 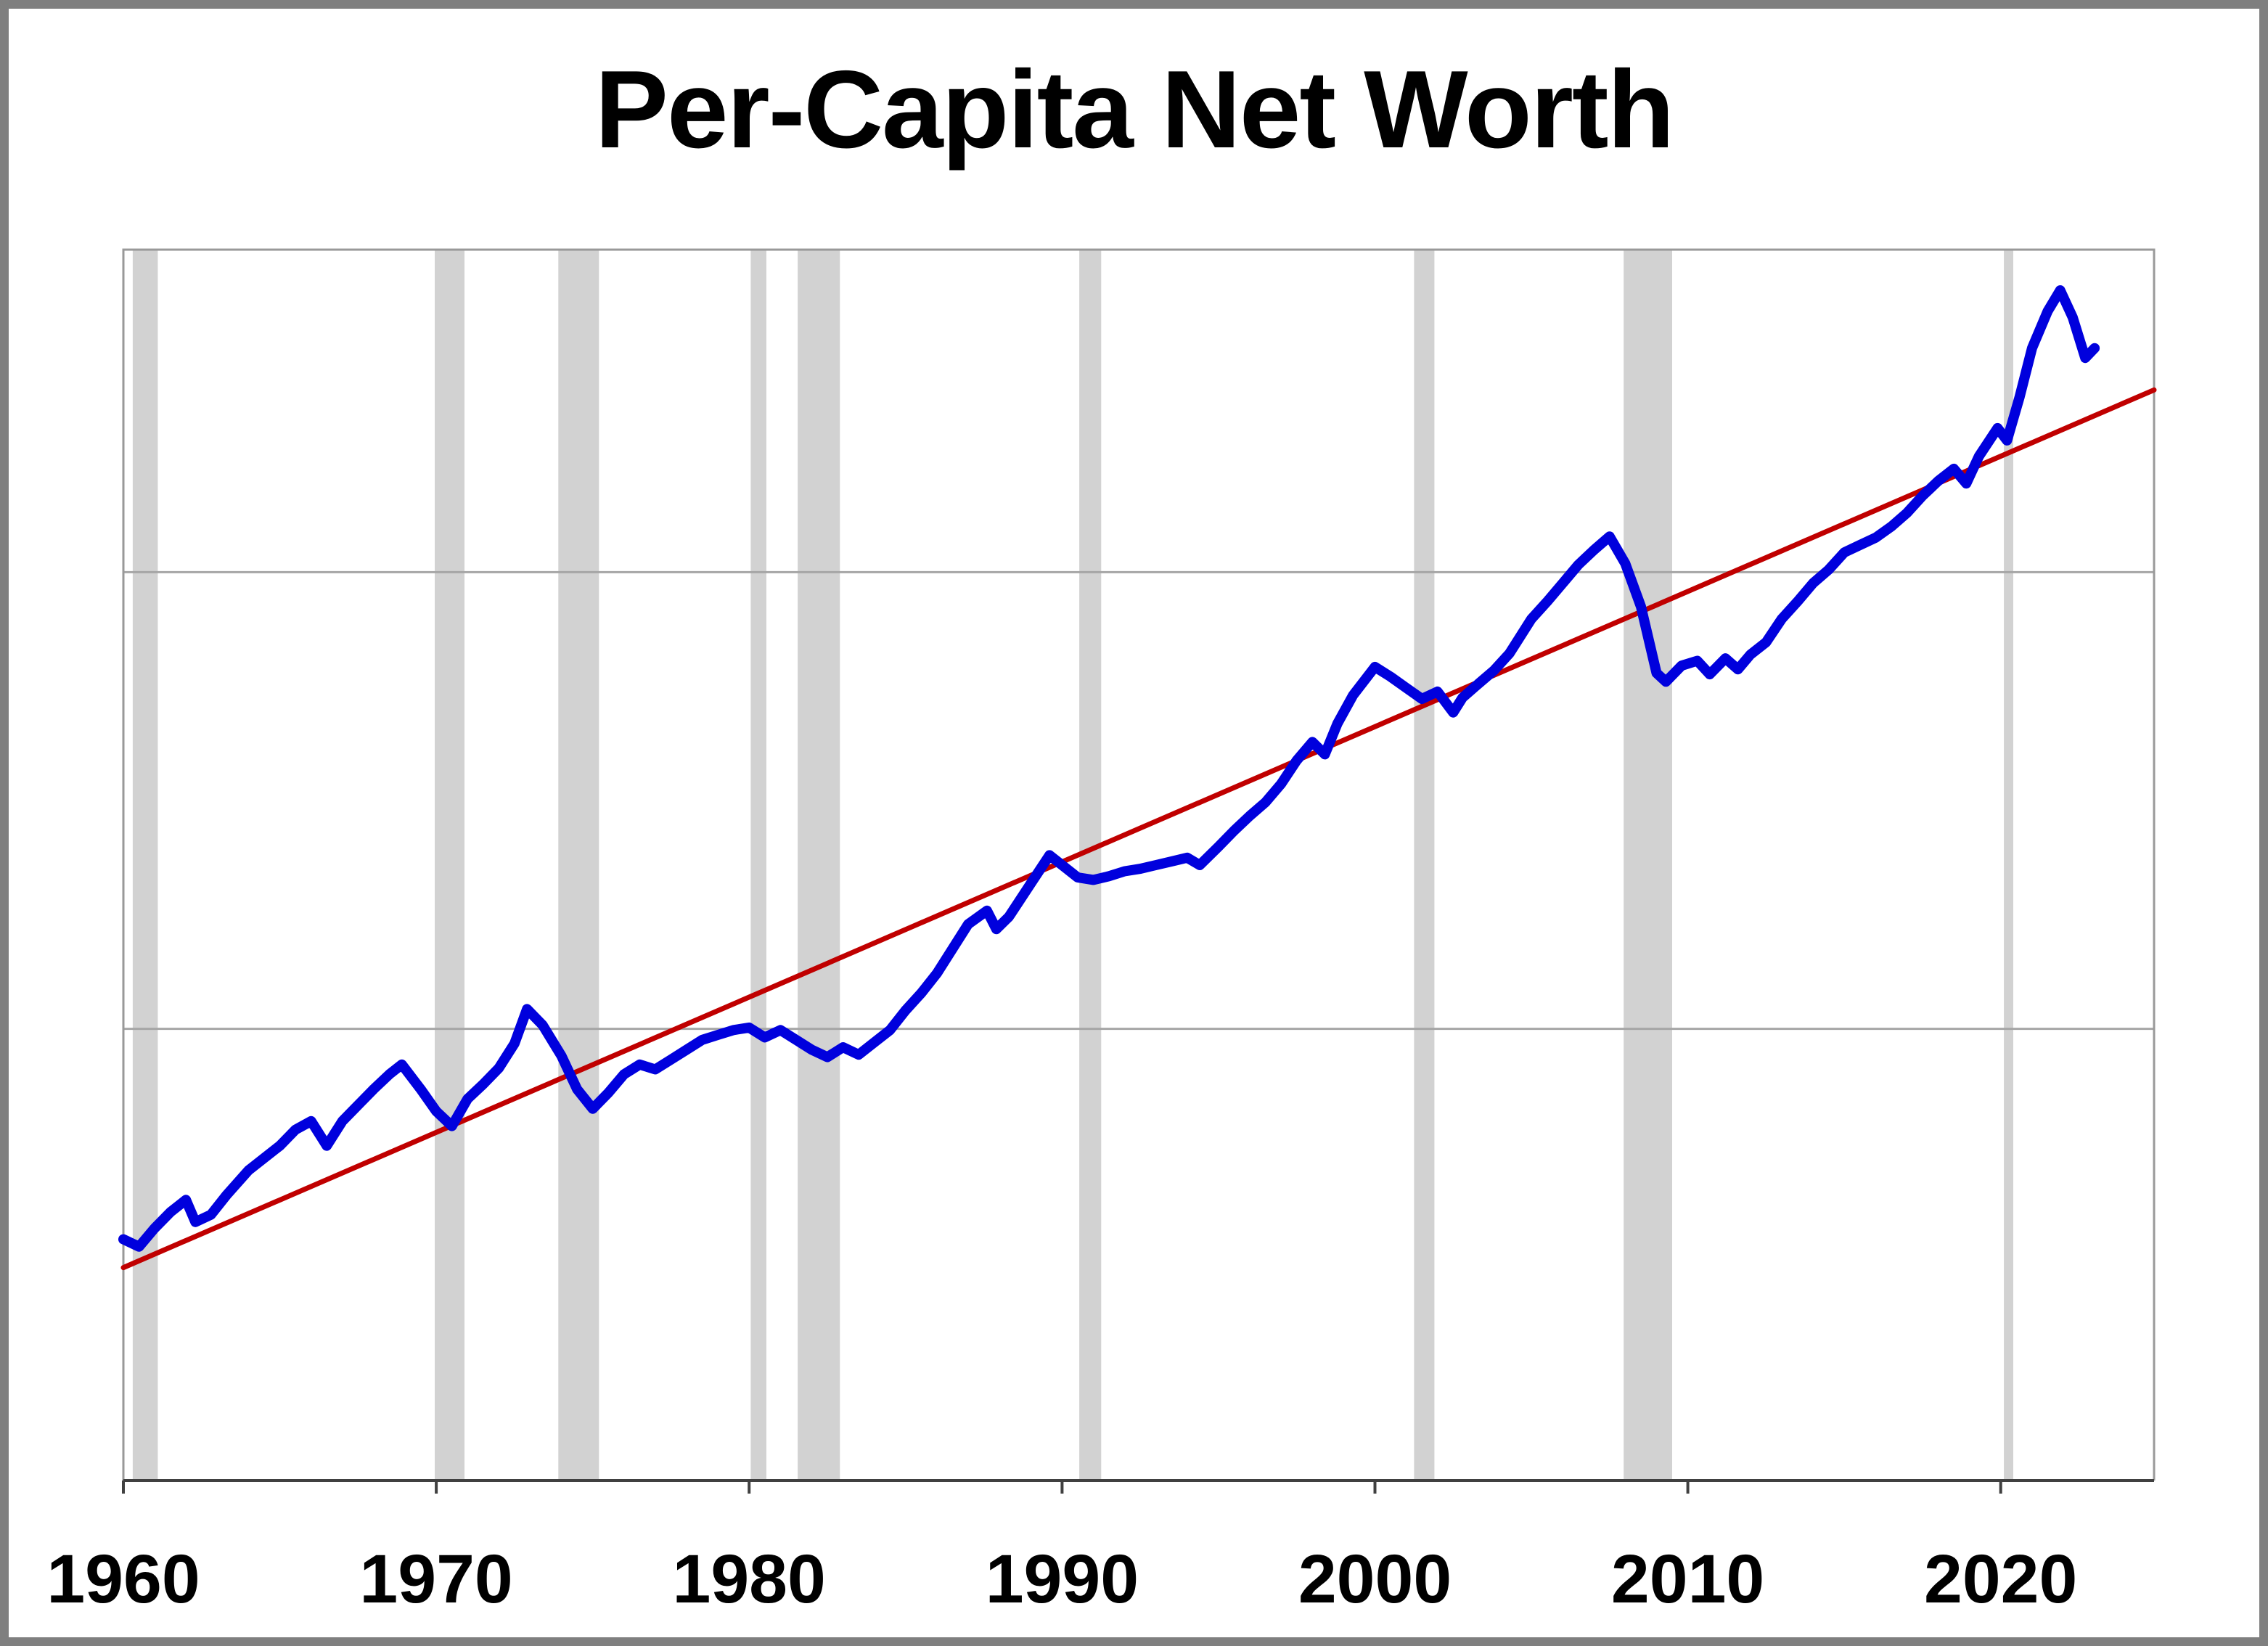 What do you see at coordinates (1062, 1579) in the screenshot?
I see `x-tick-label: 1990` at bounding box center [1062, 1579].